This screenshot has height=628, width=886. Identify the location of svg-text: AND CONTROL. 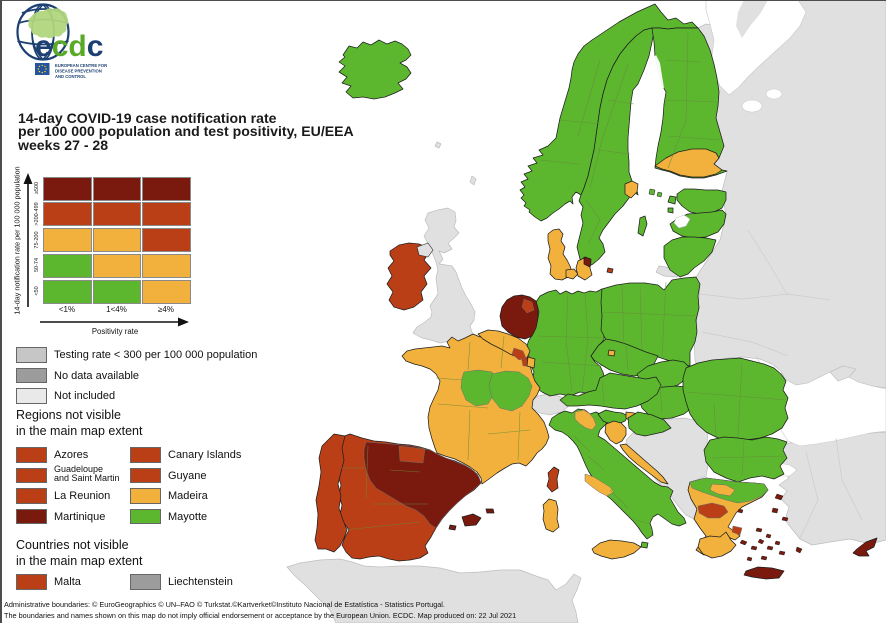
(70, 76).